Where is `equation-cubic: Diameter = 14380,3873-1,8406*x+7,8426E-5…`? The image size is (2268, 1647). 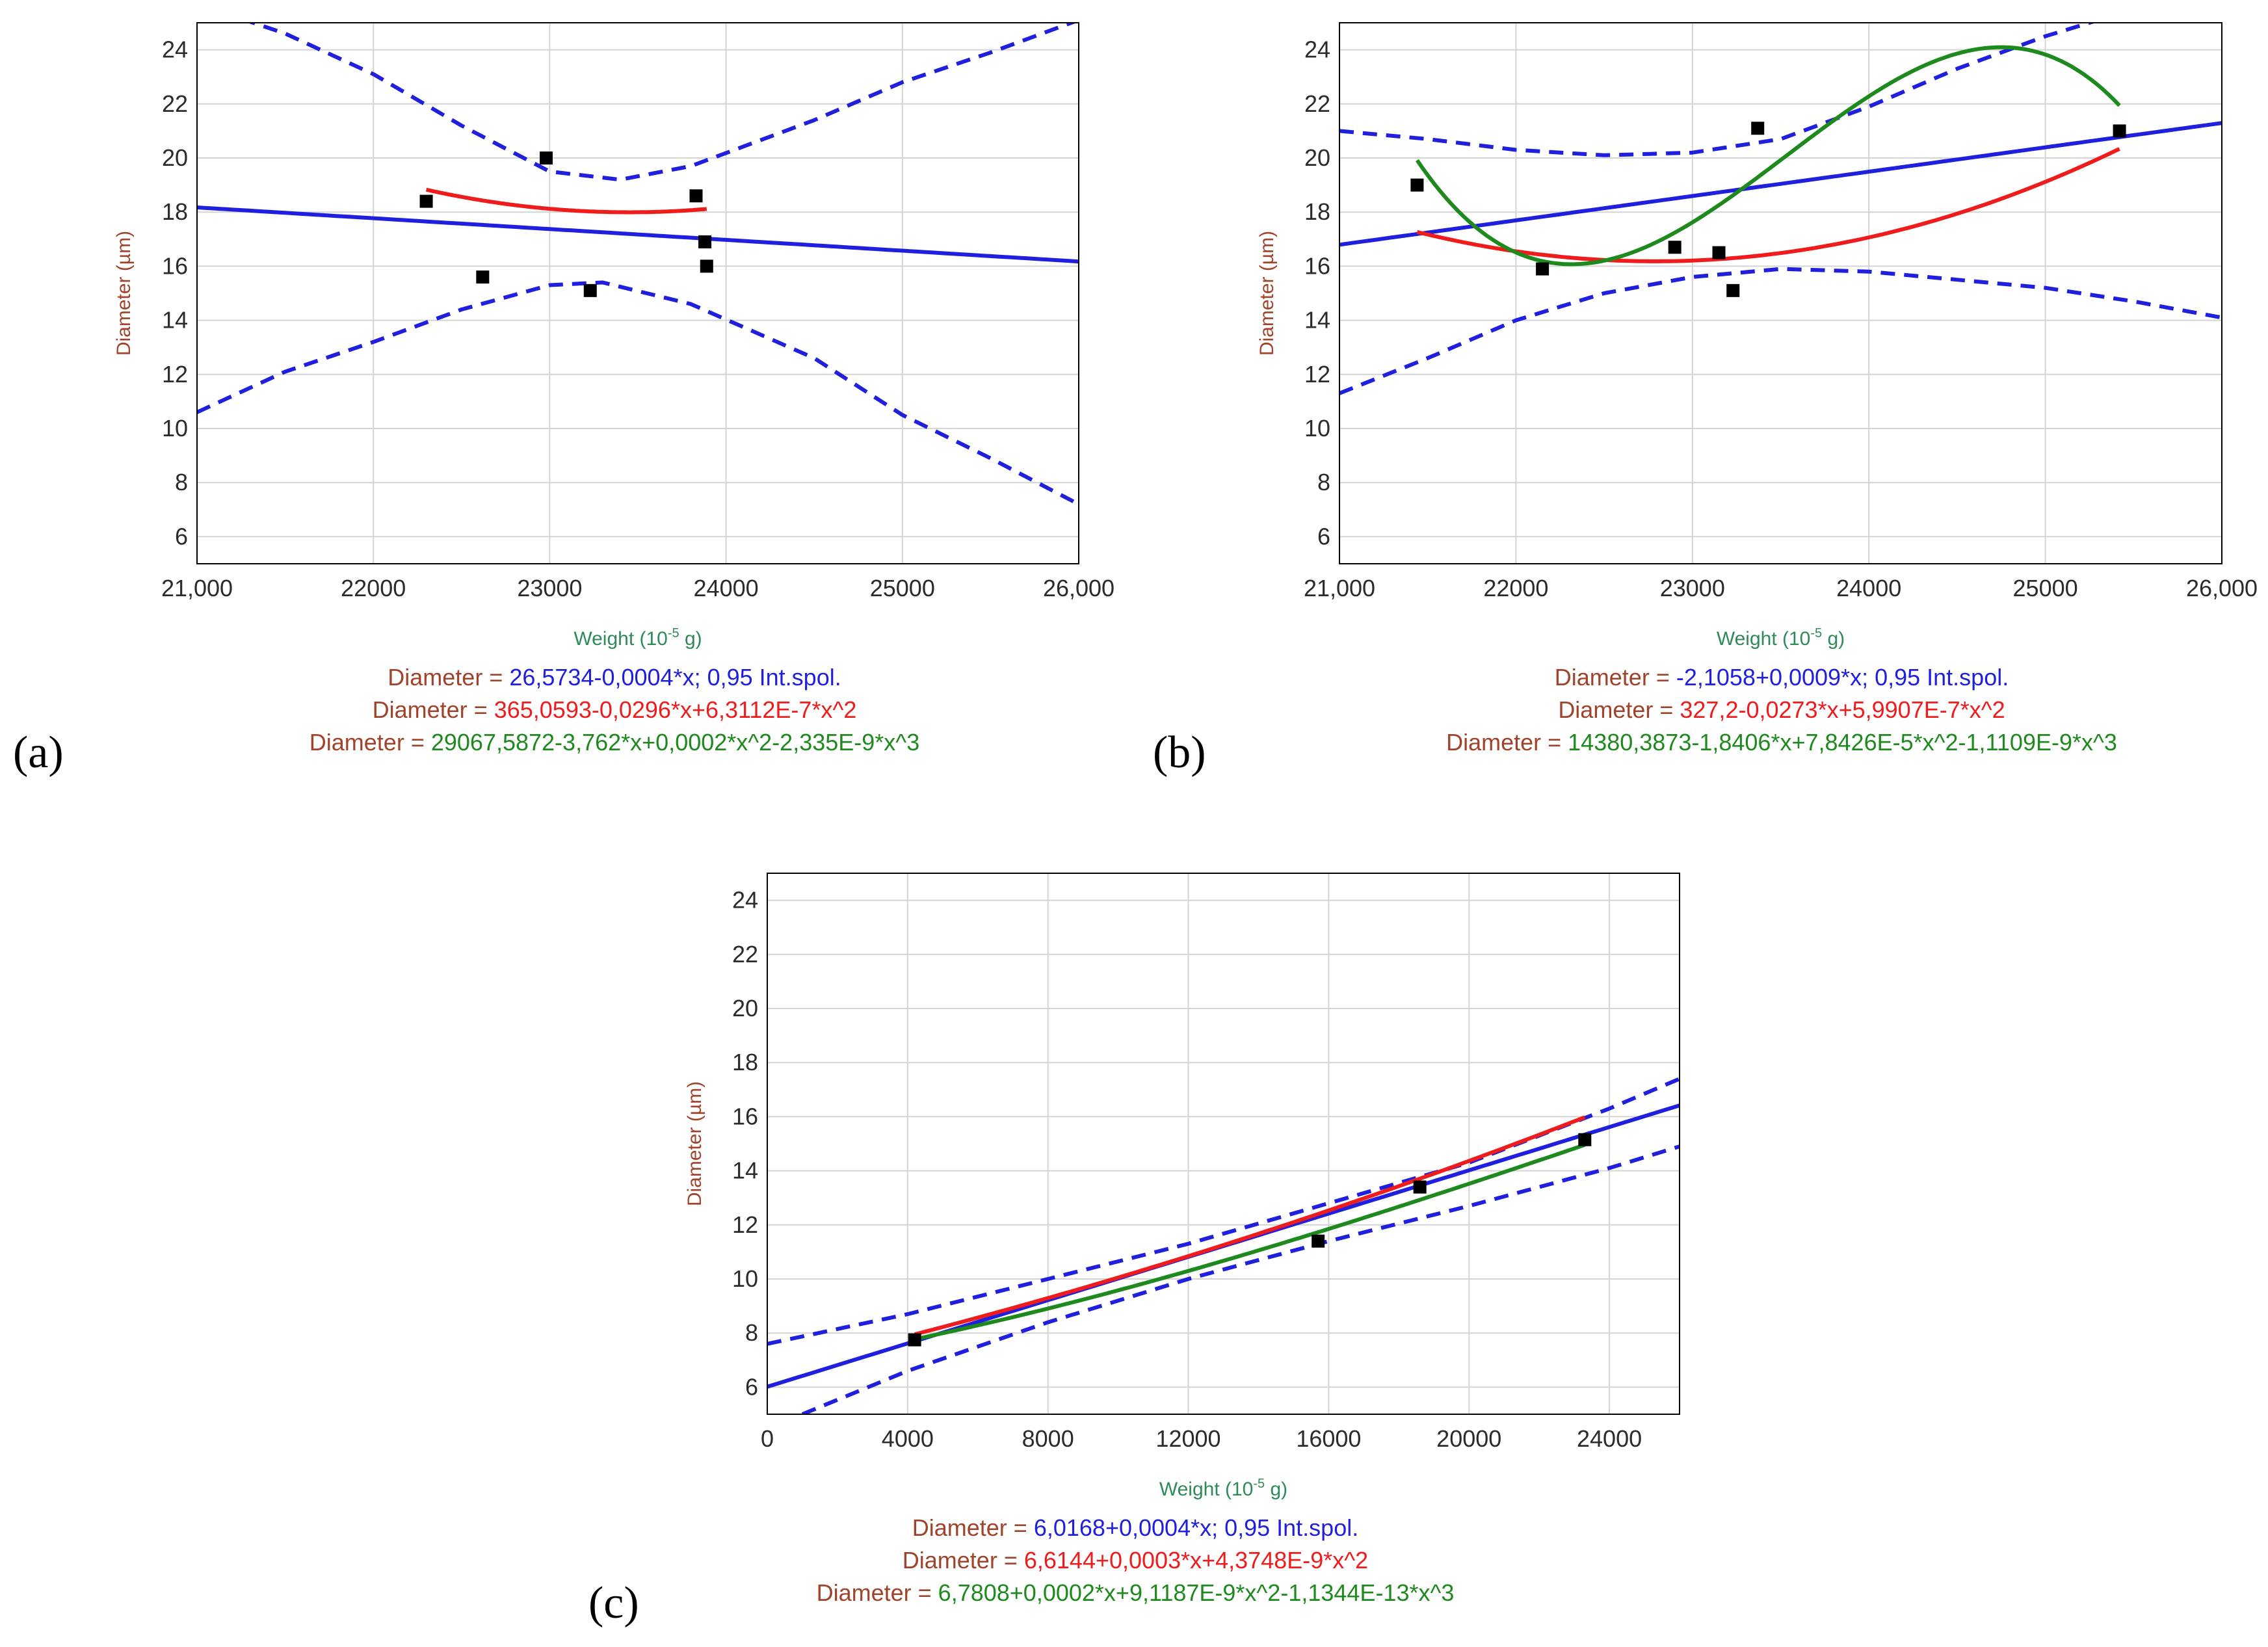 equation-cubic: Diameter = 14380,3873-1,8406*x+7,8426E-5… is located at coordinates (1781, 742).